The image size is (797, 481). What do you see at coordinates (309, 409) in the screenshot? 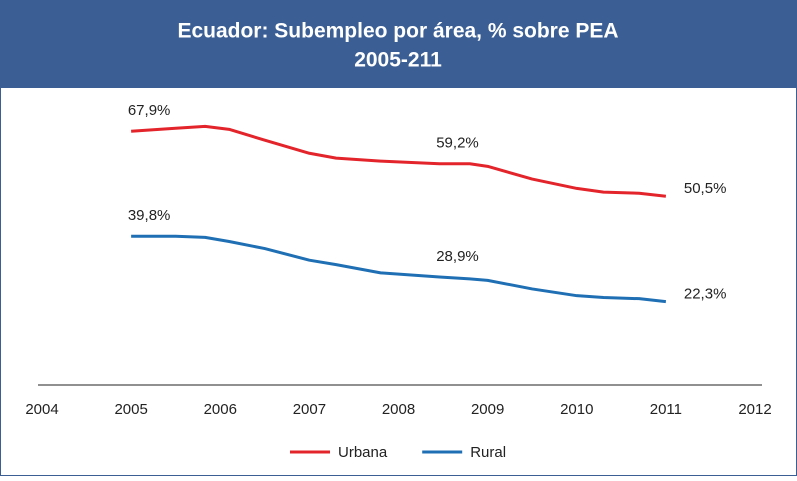
I see `x-tick-label: 2007` at bounding box center [309, 409].